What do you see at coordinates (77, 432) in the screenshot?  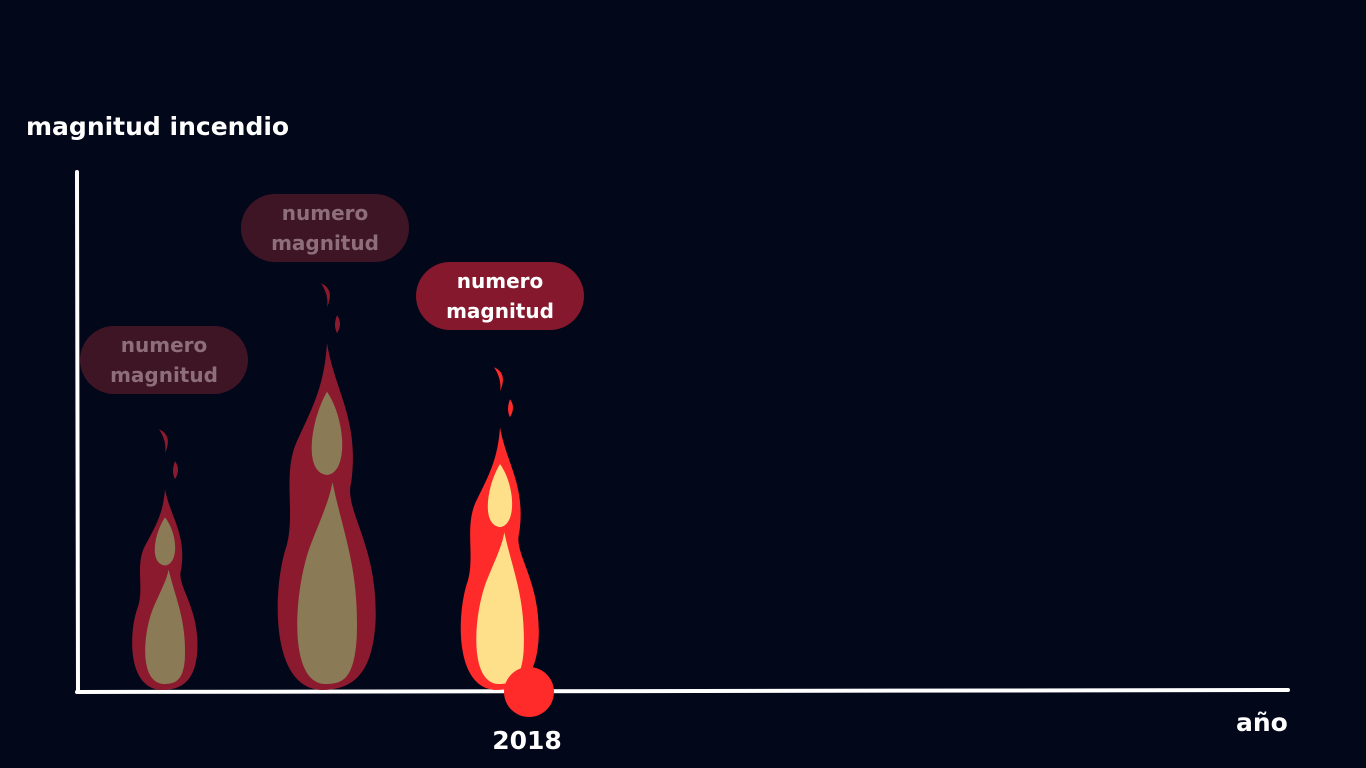 I see `y-axis` at bounding box center [77, 432].